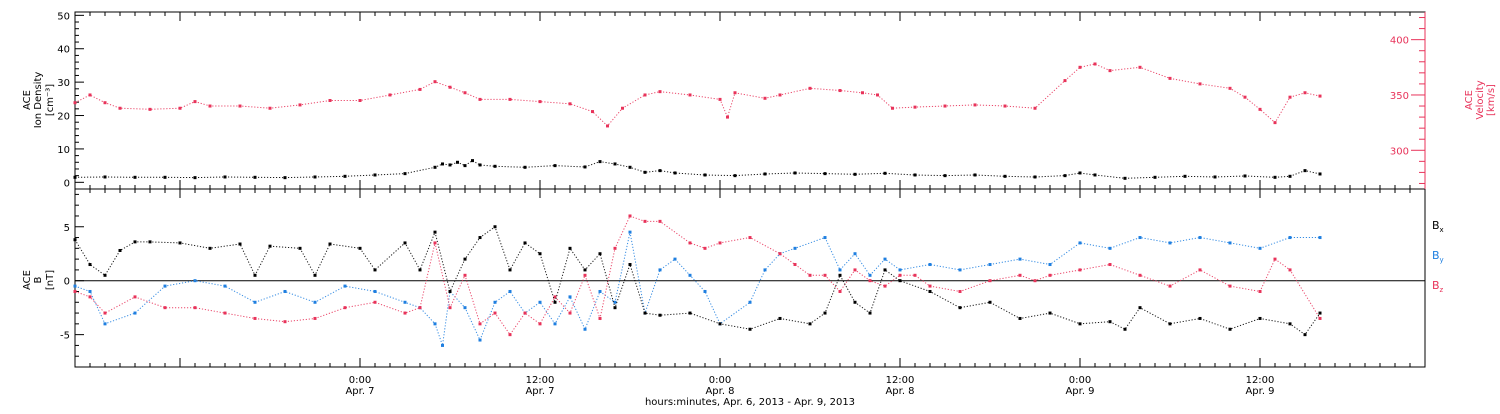 Image resolution: width=1500 pixels, height=414 pixels. Describe the element at coordinates (539, 391) in the screenshot. I see `date-tick-label: Apr. 7` at that location.